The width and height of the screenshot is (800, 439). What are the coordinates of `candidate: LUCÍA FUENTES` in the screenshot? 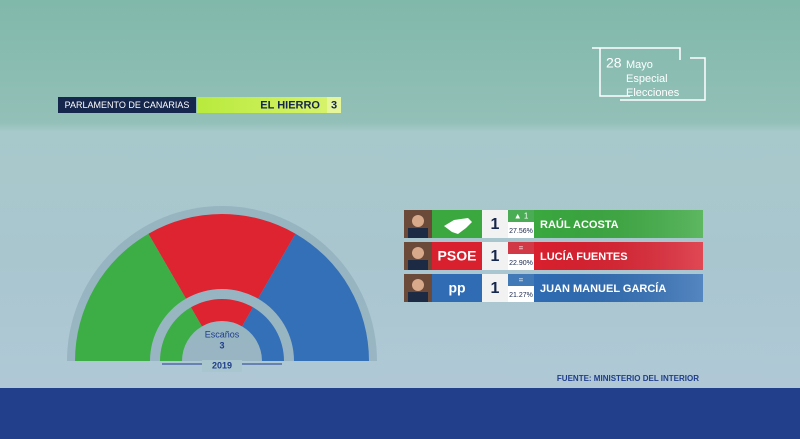 It's located at (584, 256).